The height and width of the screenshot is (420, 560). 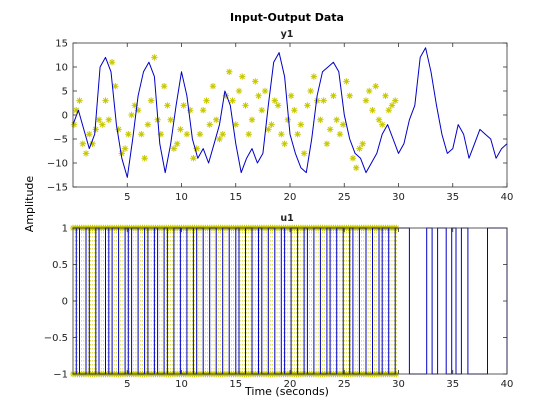 What do you see at coordinates (65, 92) in the screenshot?
I see `y-tick-label: 5` at bounding box center [65, 92].